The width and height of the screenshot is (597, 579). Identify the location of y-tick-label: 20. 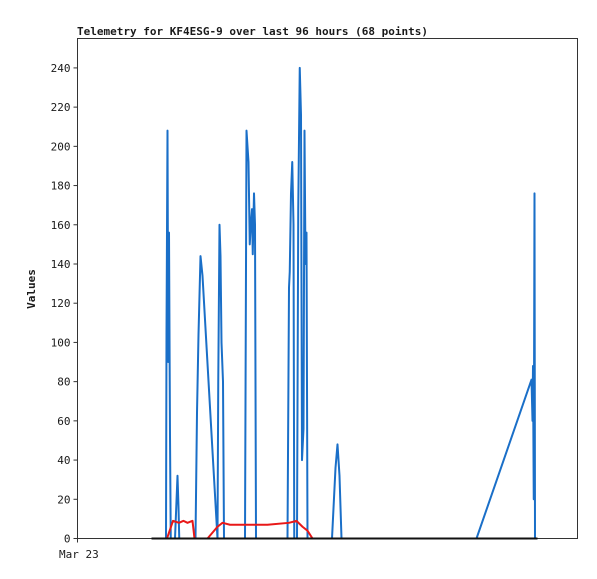
(63, 499).